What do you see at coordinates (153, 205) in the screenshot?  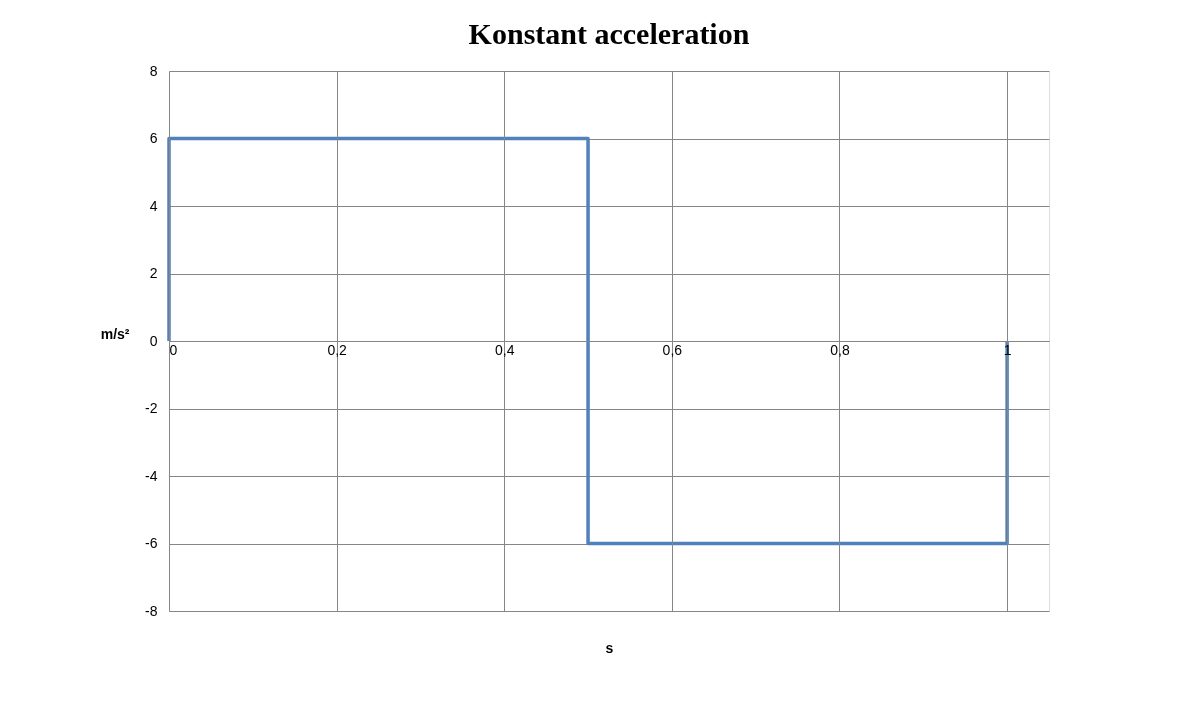 I see `y-tick-label: 4` at bounding box center [153, 205].